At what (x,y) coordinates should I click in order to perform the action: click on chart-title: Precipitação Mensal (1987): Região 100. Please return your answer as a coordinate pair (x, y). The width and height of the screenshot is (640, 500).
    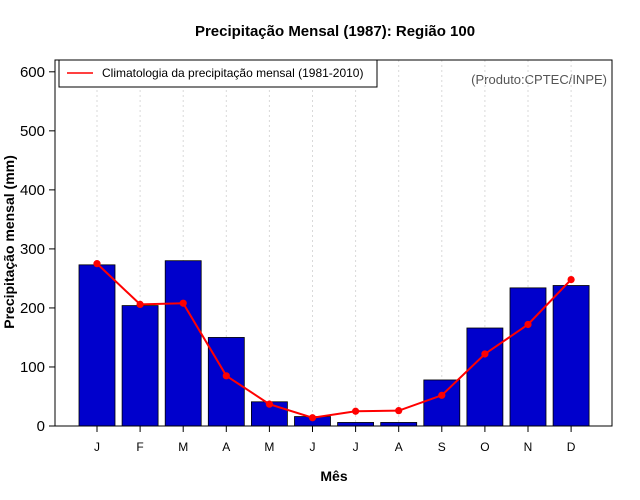
    Looking at the image, I should click on (335, 31).